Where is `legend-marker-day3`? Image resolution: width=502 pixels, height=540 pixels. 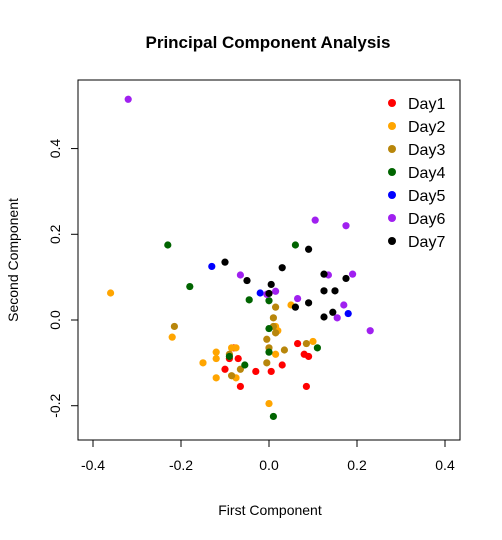
legend-marker-day3 is located at coordinates (392, 149).